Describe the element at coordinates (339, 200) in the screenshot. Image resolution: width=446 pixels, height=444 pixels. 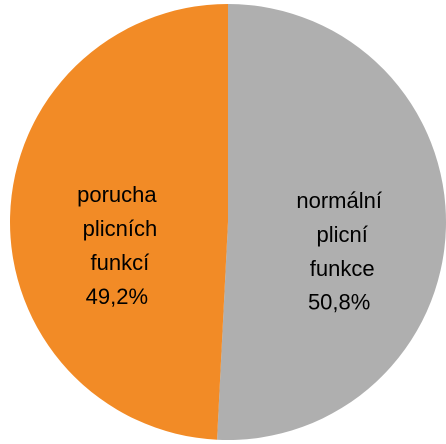
I see `category-label-line: normální` at that location.